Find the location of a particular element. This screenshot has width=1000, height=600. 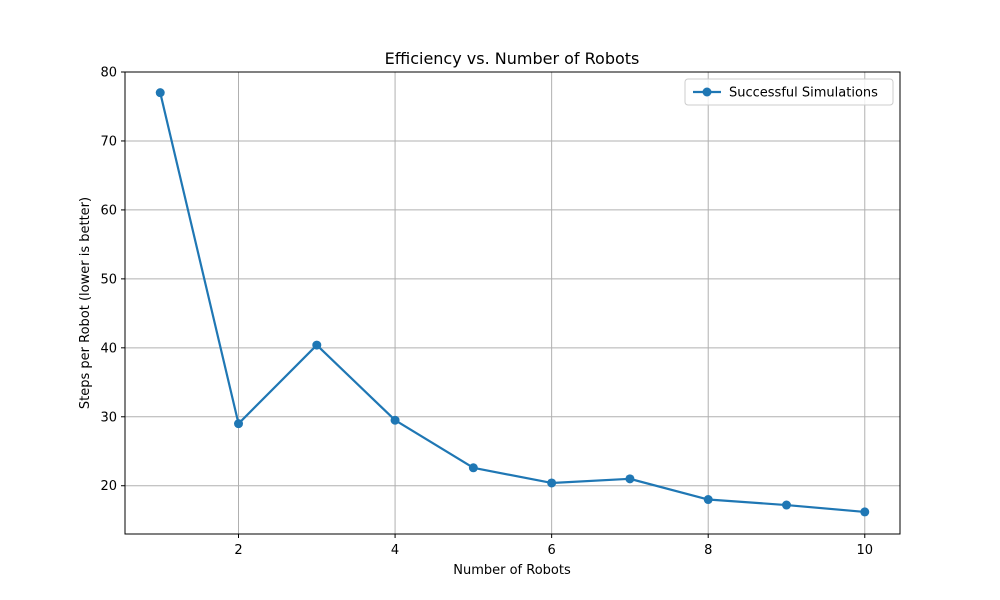

y-tick-label: 50 is located at coordinates (108, 279).